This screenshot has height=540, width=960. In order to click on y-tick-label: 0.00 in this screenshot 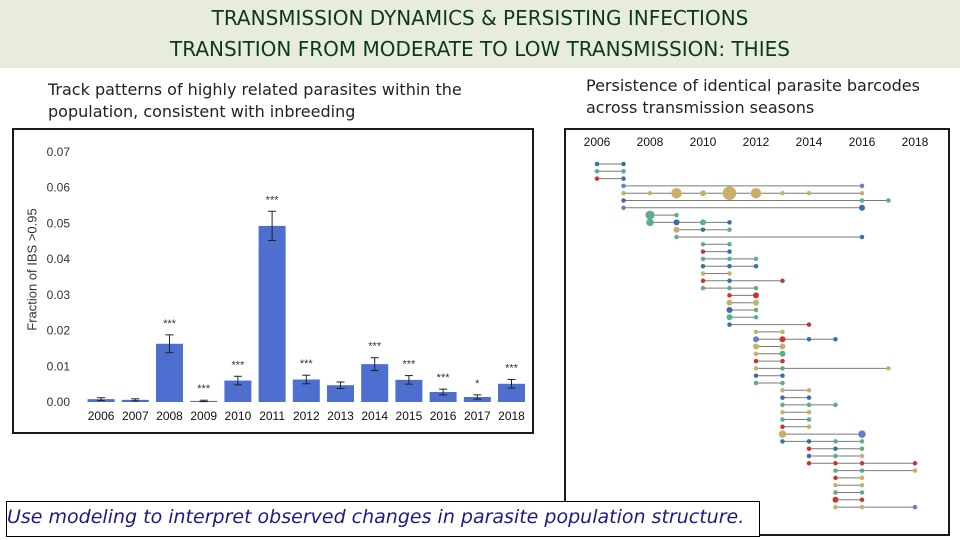, I will do `click(59, 402)`.